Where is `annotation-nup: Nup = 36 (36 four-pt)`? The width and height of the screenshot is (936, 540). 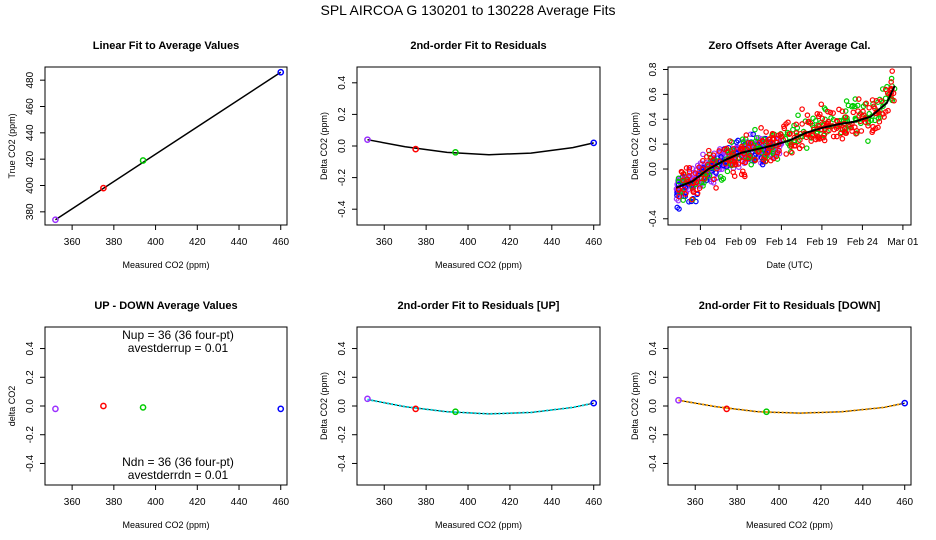 annotation-nup: Nup = 36 (36 four-pt) is located at coordinates (178, 335).